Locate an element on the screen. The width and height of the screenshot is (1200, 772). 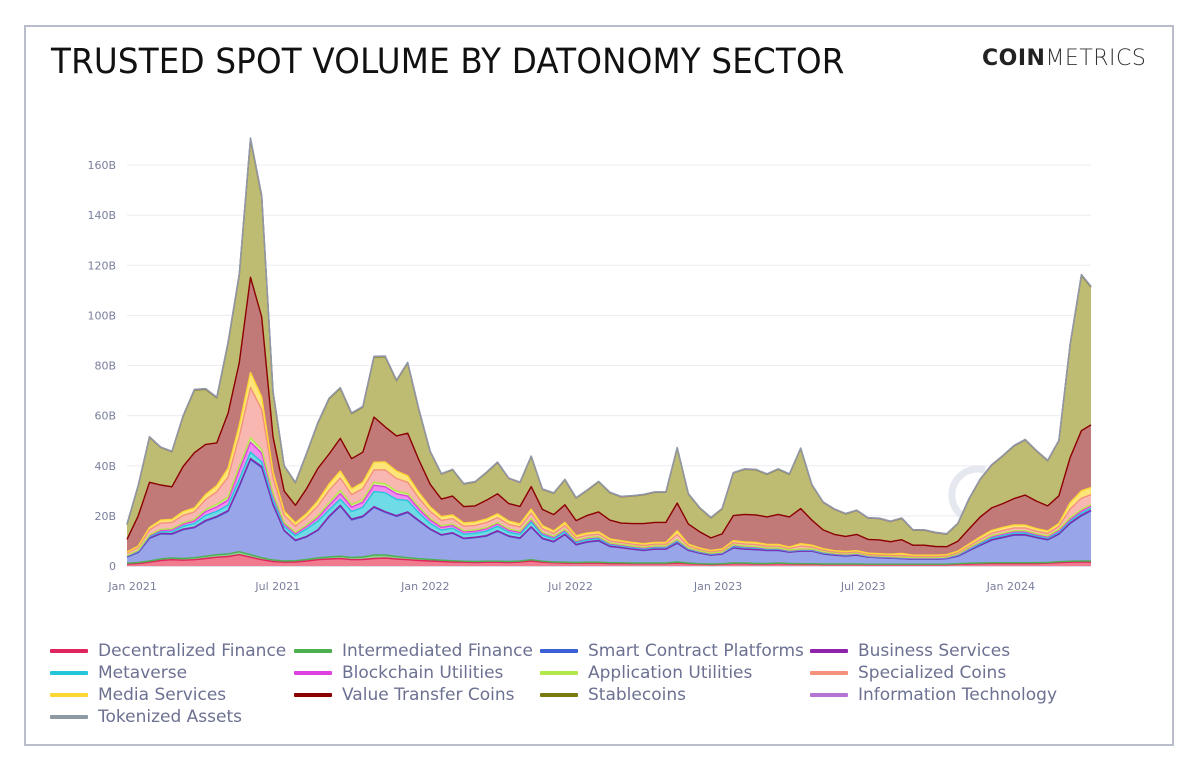
y-tick-label: 40B is located at coordinates (105, 466).